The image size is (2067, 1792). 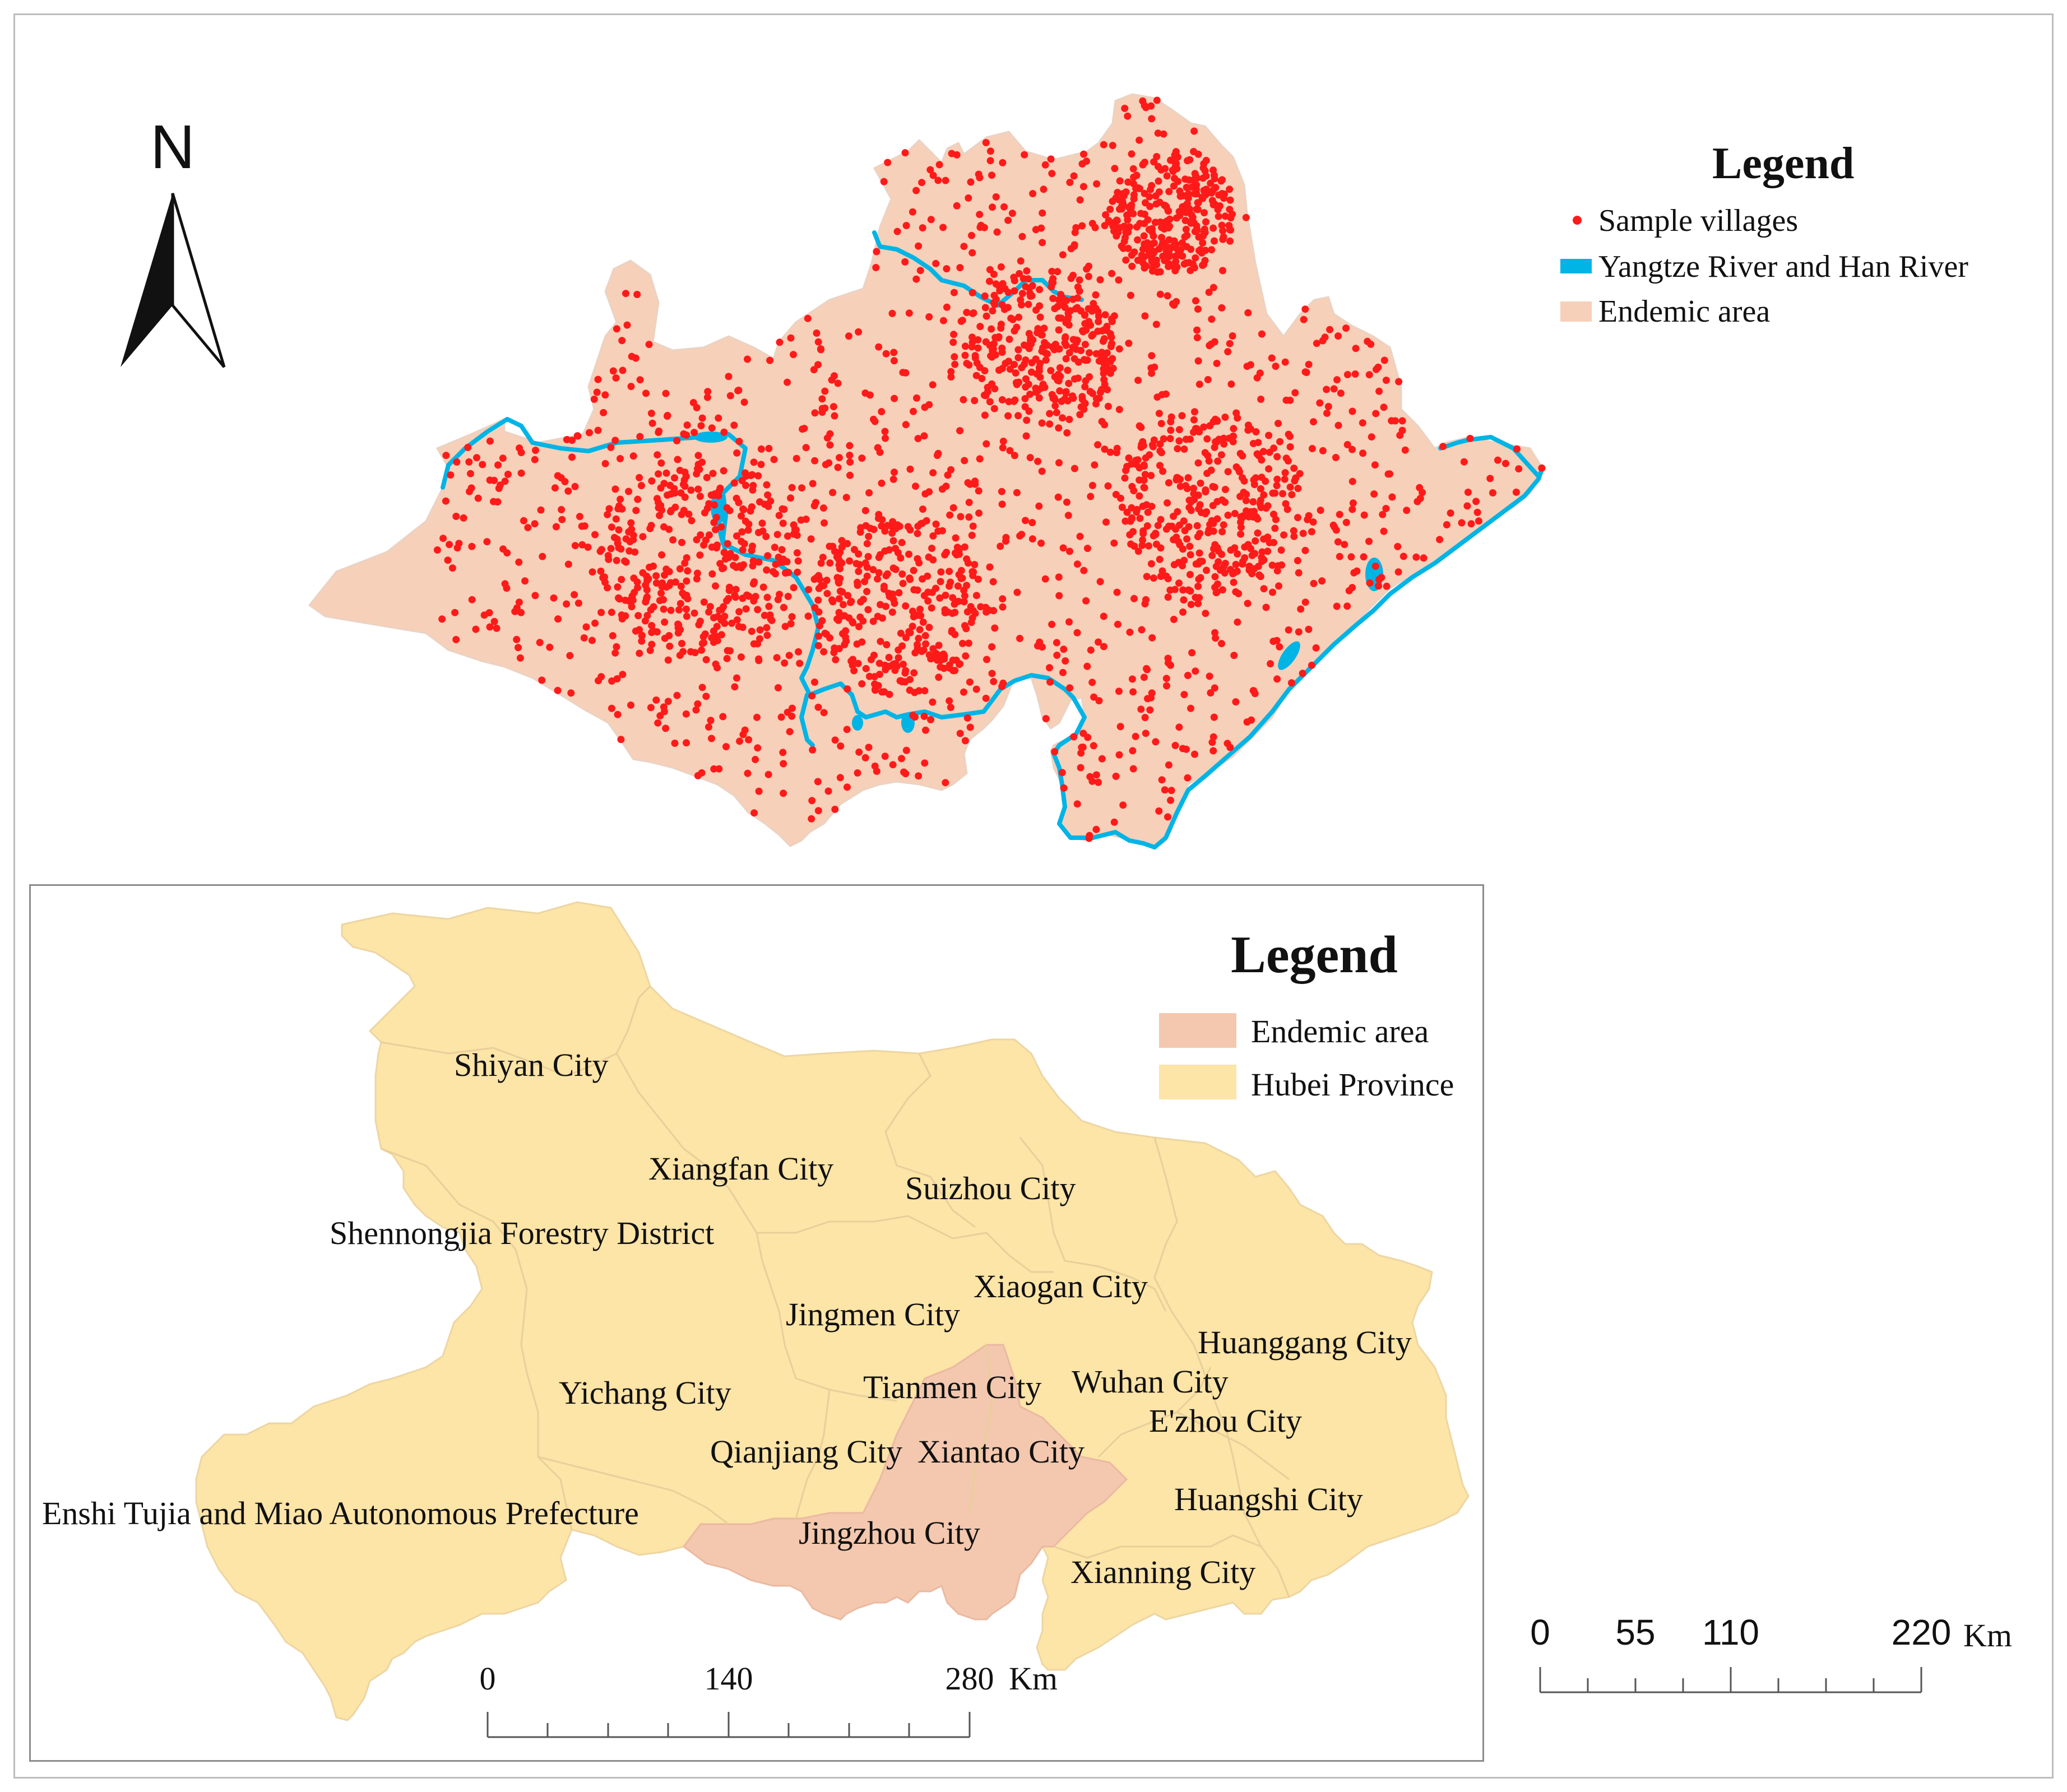 What do you see at coordinates (729, 1678) in the screenshot?
I see `inset-scale-tick-140: 140` at bounding box center [729, 1678].